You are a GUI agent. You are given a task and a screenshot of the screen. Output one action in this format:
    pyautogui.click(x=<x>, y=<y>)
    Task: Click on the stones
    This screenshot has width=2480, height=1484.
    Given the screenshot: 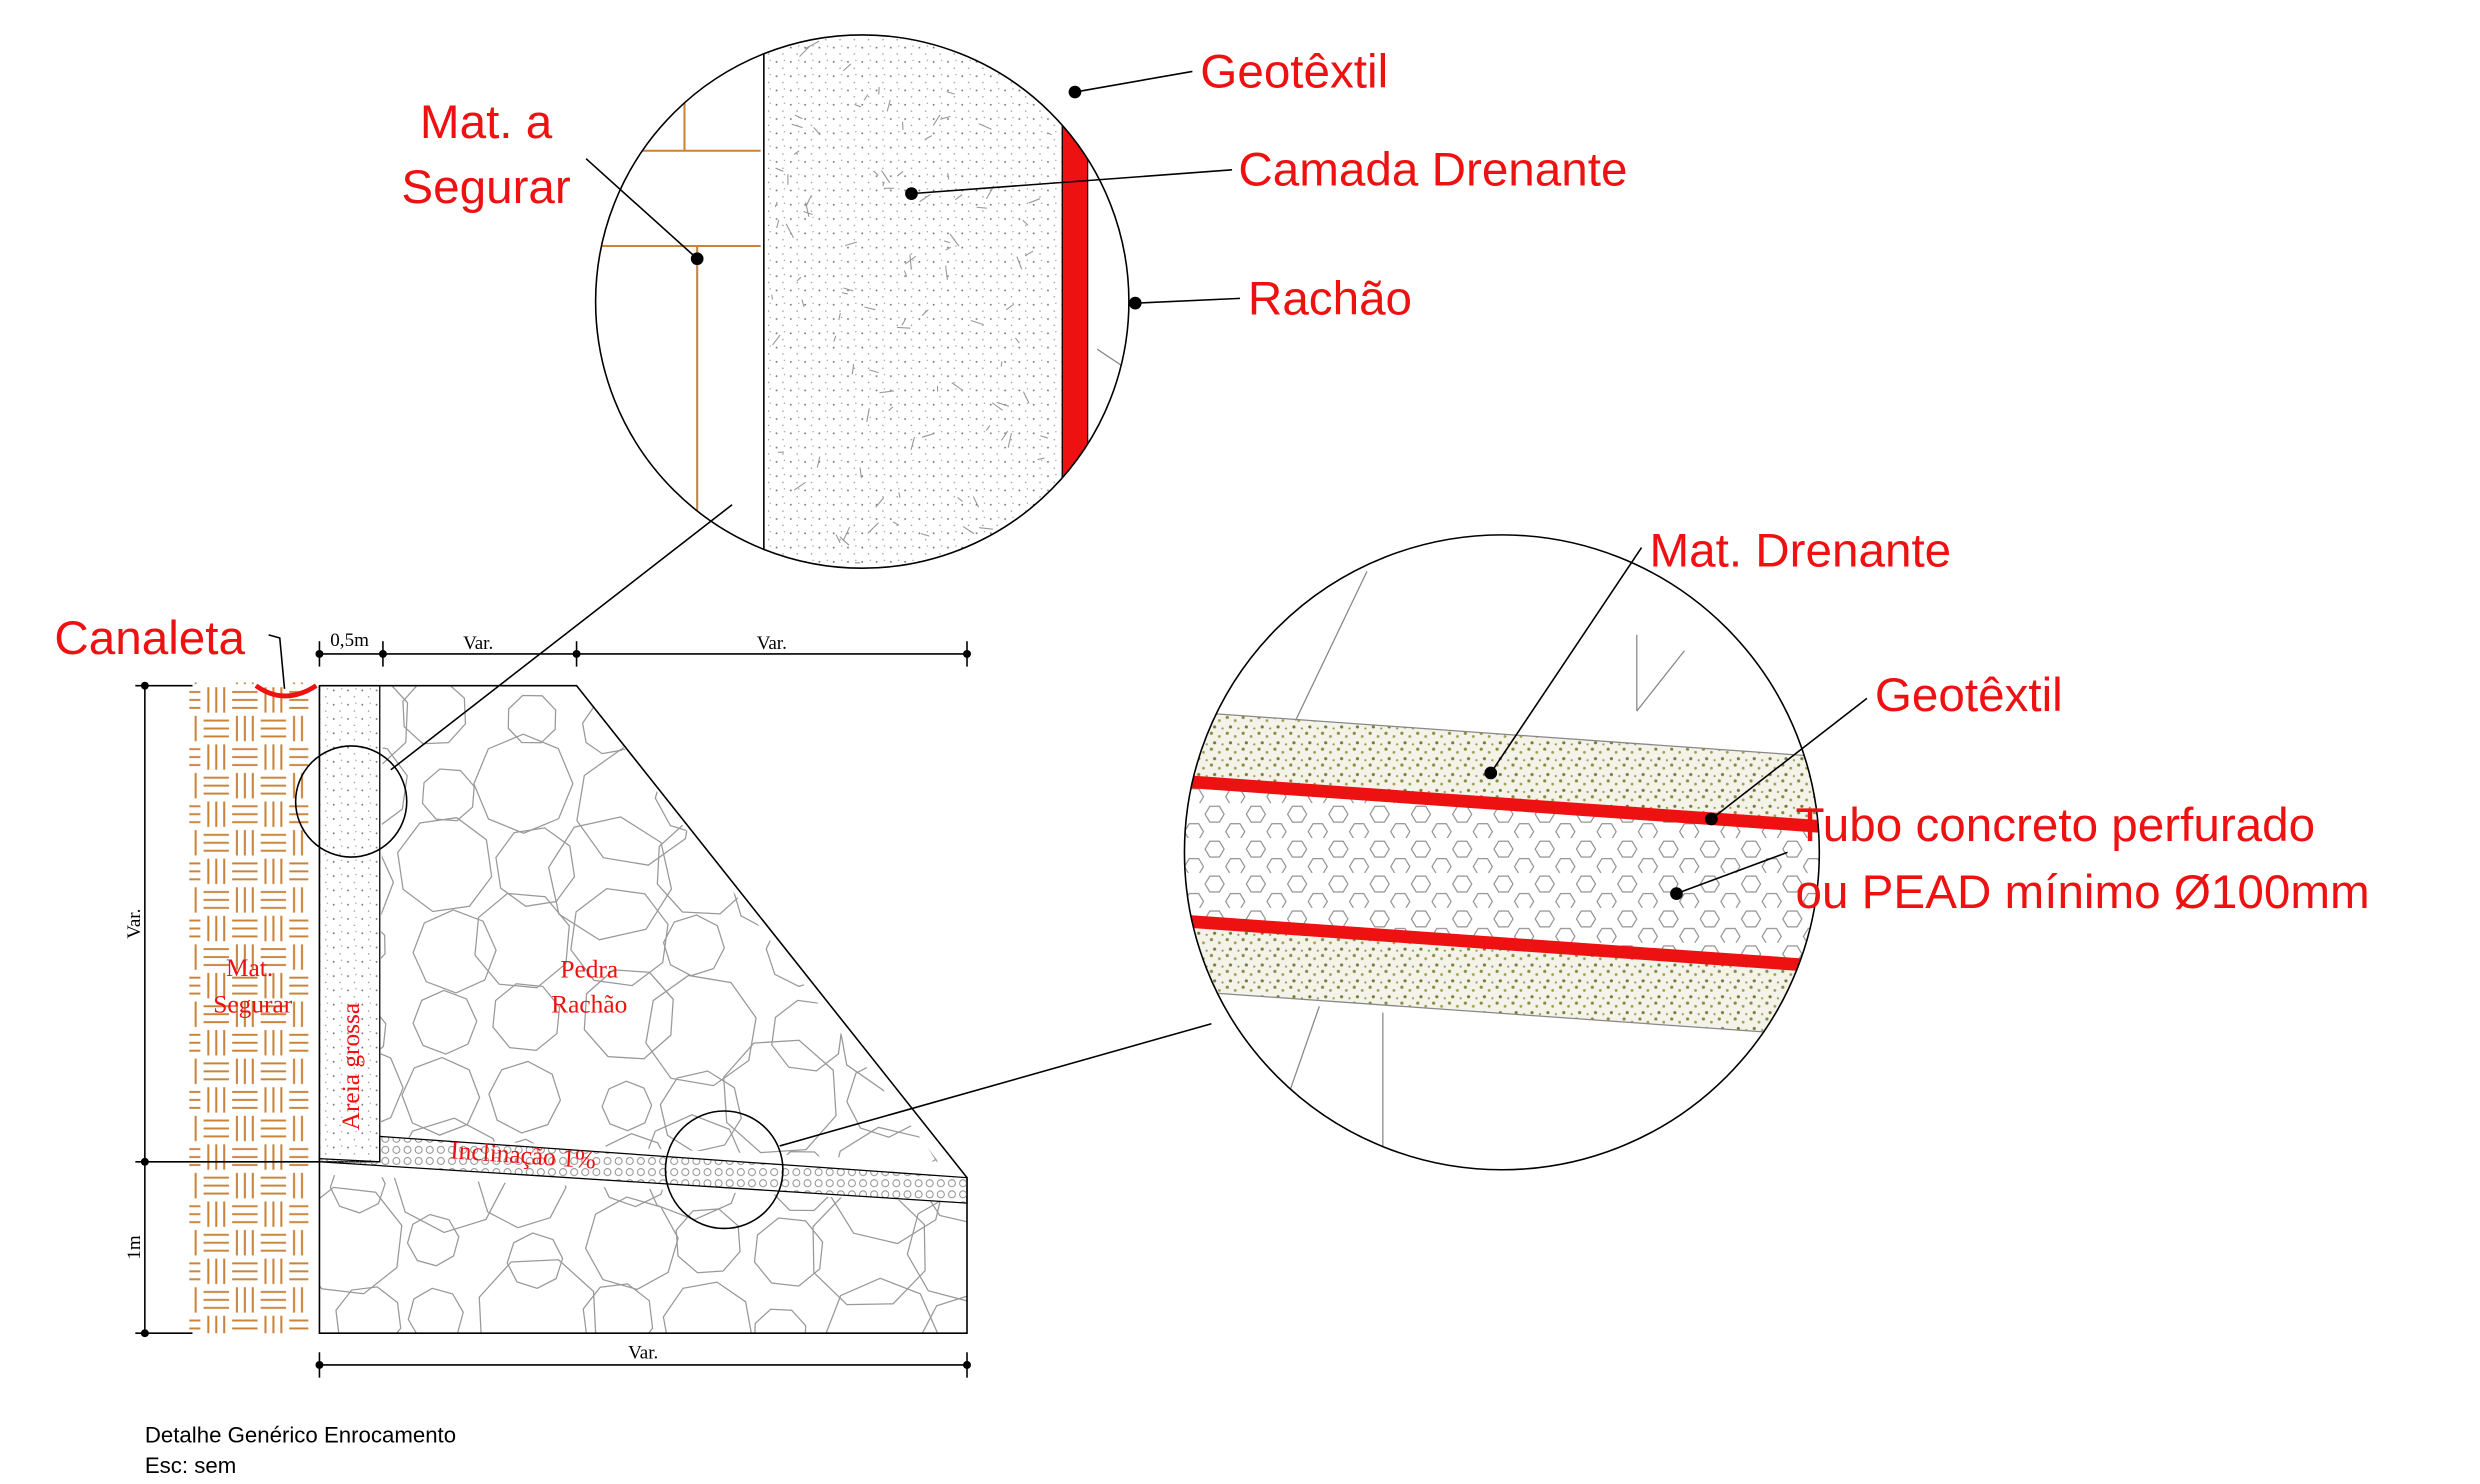 What is the action you would take?
    pyautogui.click(x=643, y=1009)
    